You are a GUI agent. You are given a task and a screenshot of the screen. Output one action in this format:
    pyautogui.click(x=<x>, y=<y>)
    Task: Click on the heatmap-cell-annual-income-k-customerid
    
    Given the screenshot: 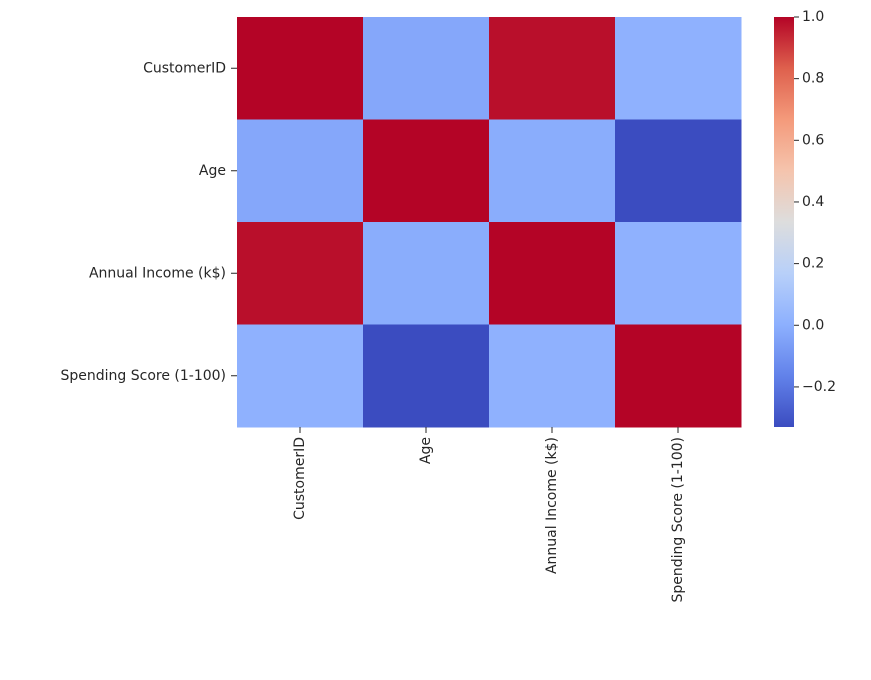 What is the action you would take?
    pyautogui.click(x=300, y=273)
    